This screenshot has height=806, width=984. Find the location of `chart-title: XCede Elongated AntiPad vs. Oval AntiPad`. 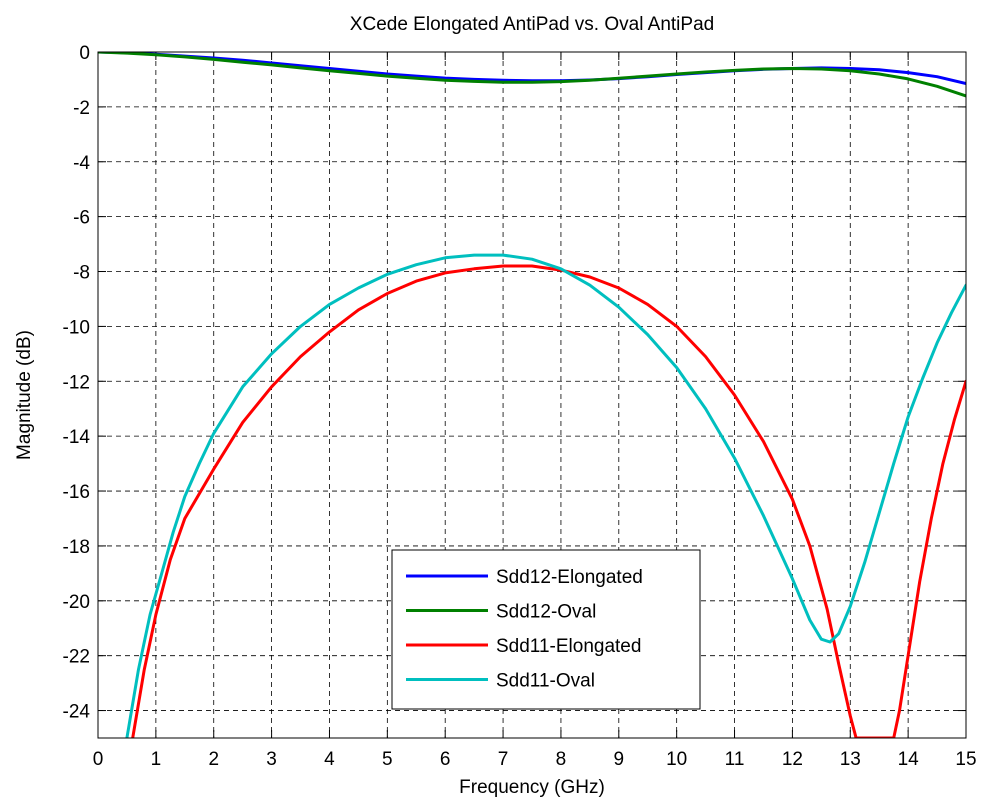

chart-title: XCede Elongated AntiPad vs. Oval AntiPad is located at coordinates (532, 24).